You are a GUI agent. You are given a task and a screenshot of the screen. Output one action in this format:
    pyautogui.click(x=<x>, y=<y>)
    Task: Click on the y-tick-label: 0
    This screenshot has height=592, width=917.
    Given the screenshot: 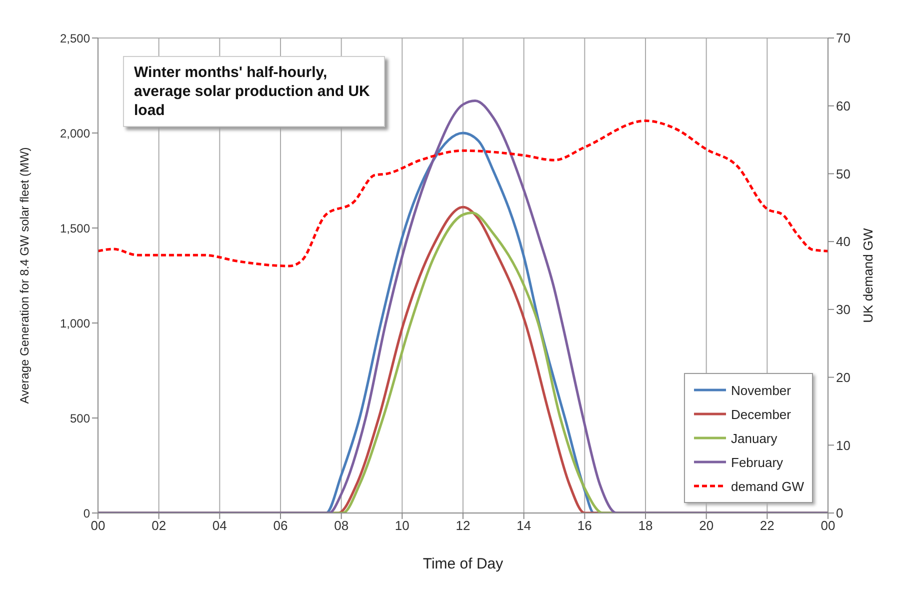 What is the action you would take?
    pyautogui.click(x=86, y=513)
    